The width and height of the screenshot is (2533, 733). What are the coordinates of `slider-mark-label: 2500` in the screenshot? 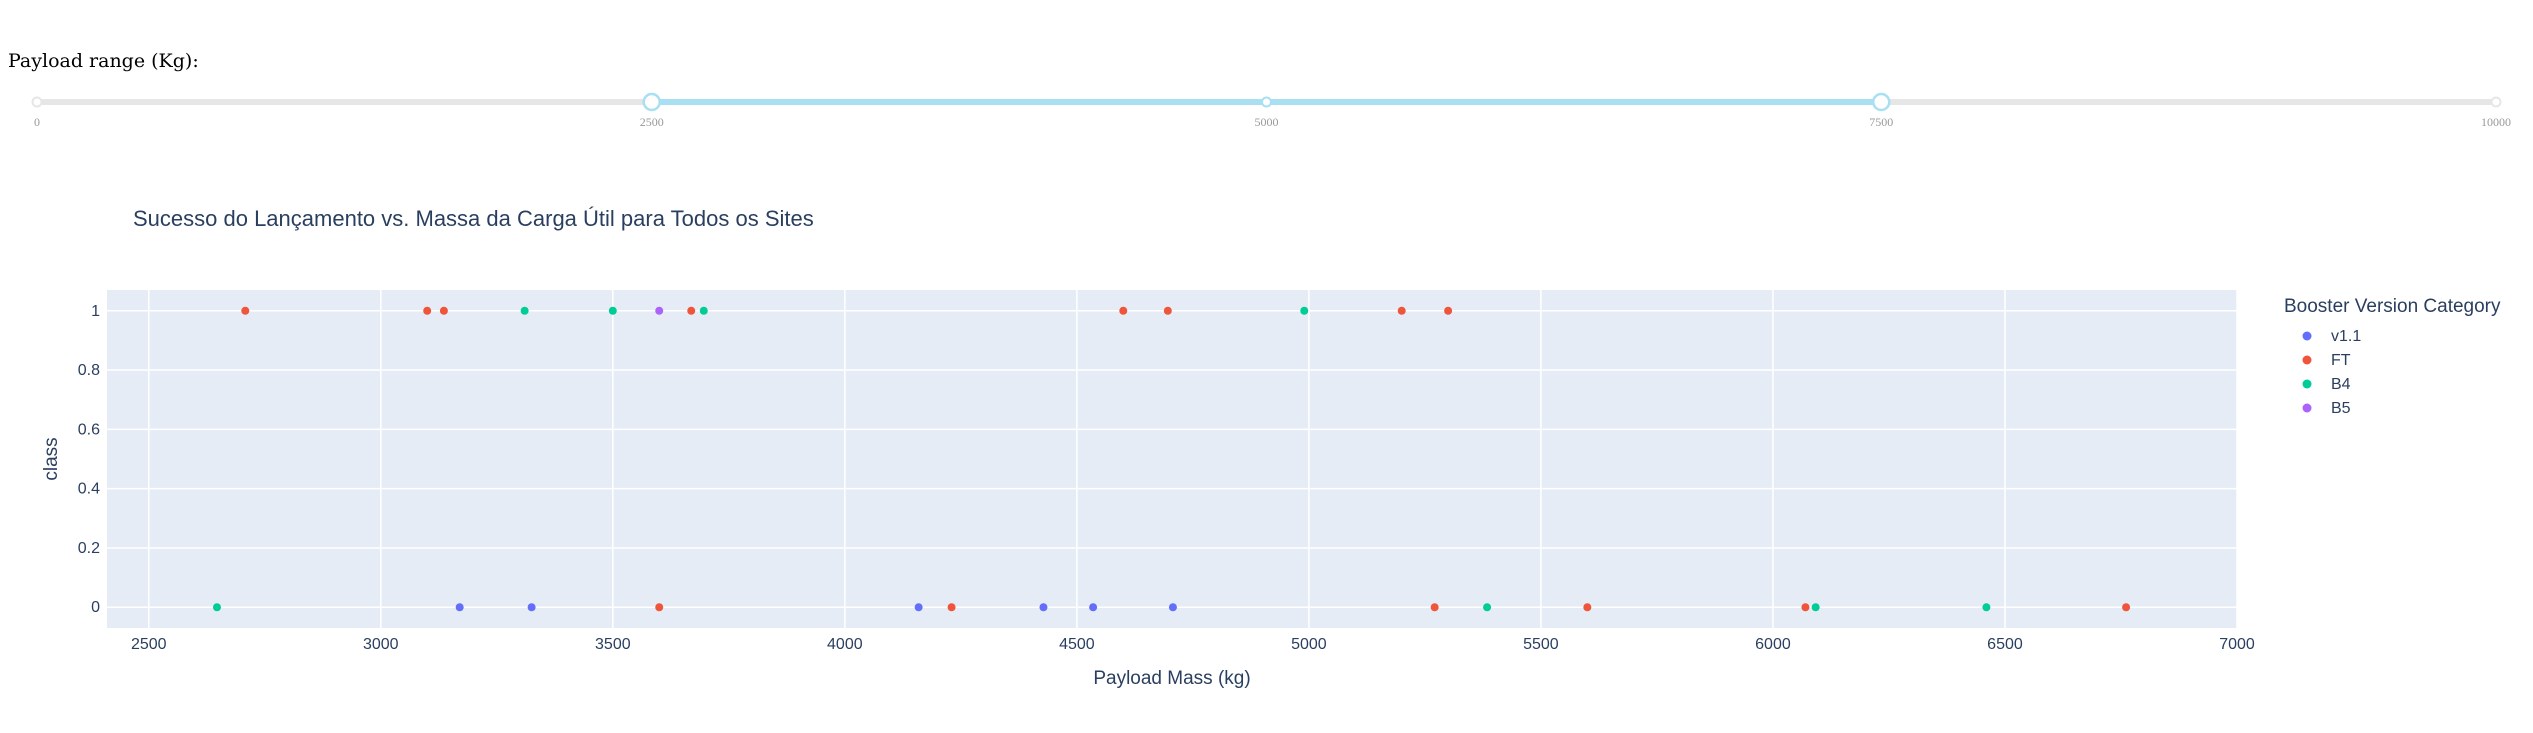 It's located at (652, 122).